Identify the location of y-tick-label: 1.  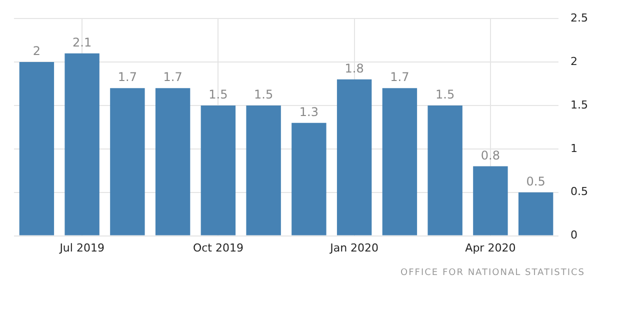
(574, 148).